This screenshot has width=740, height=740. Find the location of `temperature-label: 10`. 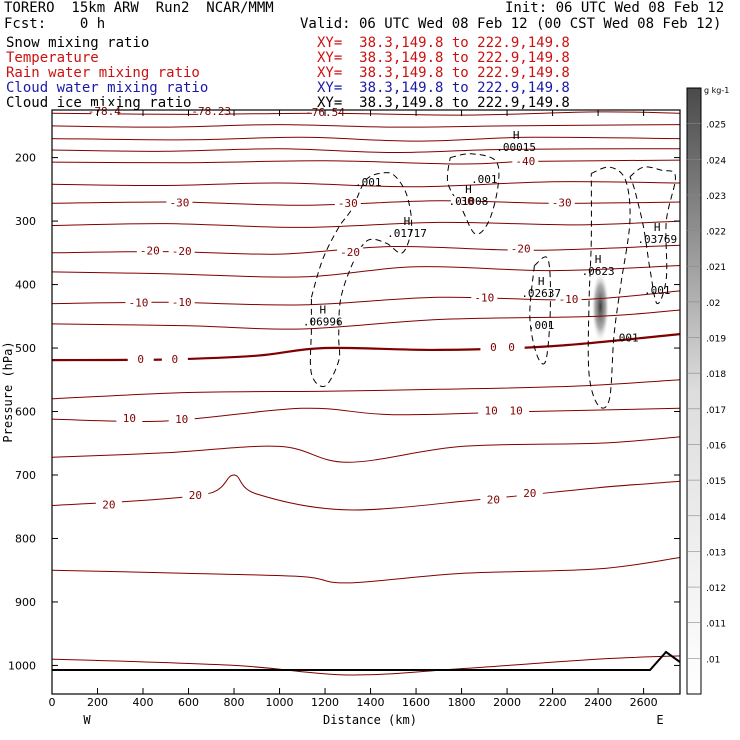

temperature-label: 10 is located at coordinates (129, 418).